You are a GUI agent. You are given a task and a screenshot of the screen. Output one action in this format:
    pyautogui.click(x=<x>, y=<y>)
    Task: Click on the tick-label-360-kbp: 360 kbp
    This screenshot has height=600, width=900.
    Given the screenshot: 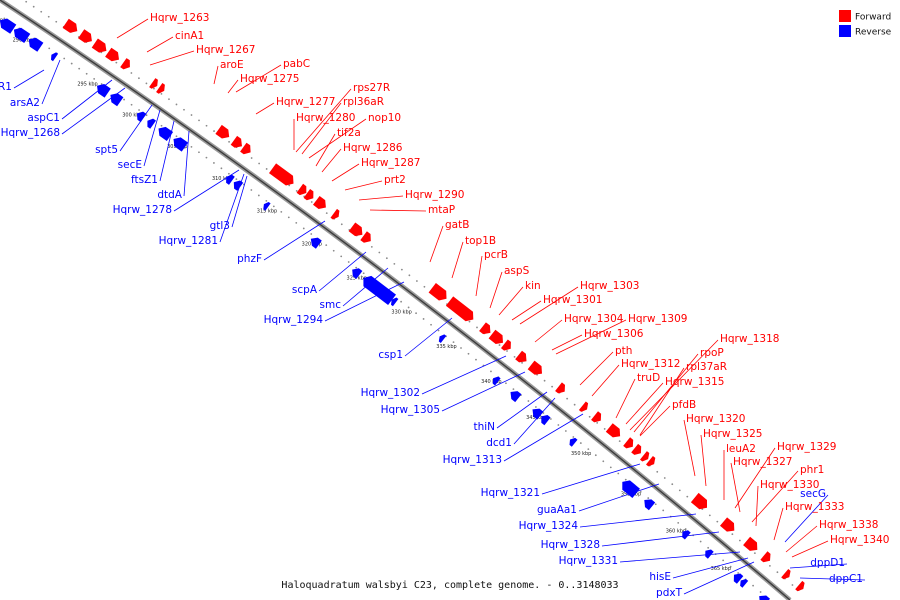 What is the action you would take?
    pyautogui.click(x=676, y=532)
    